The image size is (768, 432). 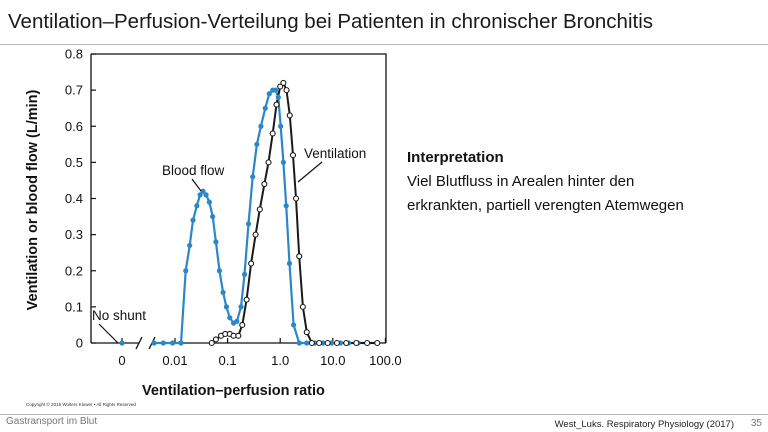 I want to click on title-divider, so click(x=384, y=44).